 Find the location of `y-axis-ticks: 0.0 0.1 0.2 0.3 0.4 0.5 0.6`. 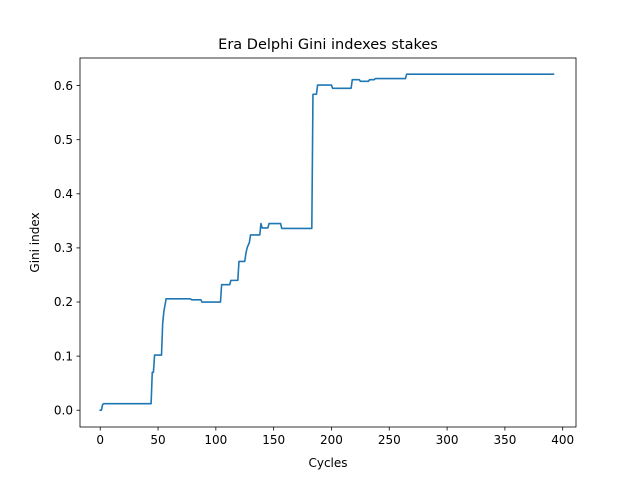

y-axis-ticks: 0.0 0.1 0.2 0.3 0.4 0.5 0.6 is located at coordinates (67, 248).